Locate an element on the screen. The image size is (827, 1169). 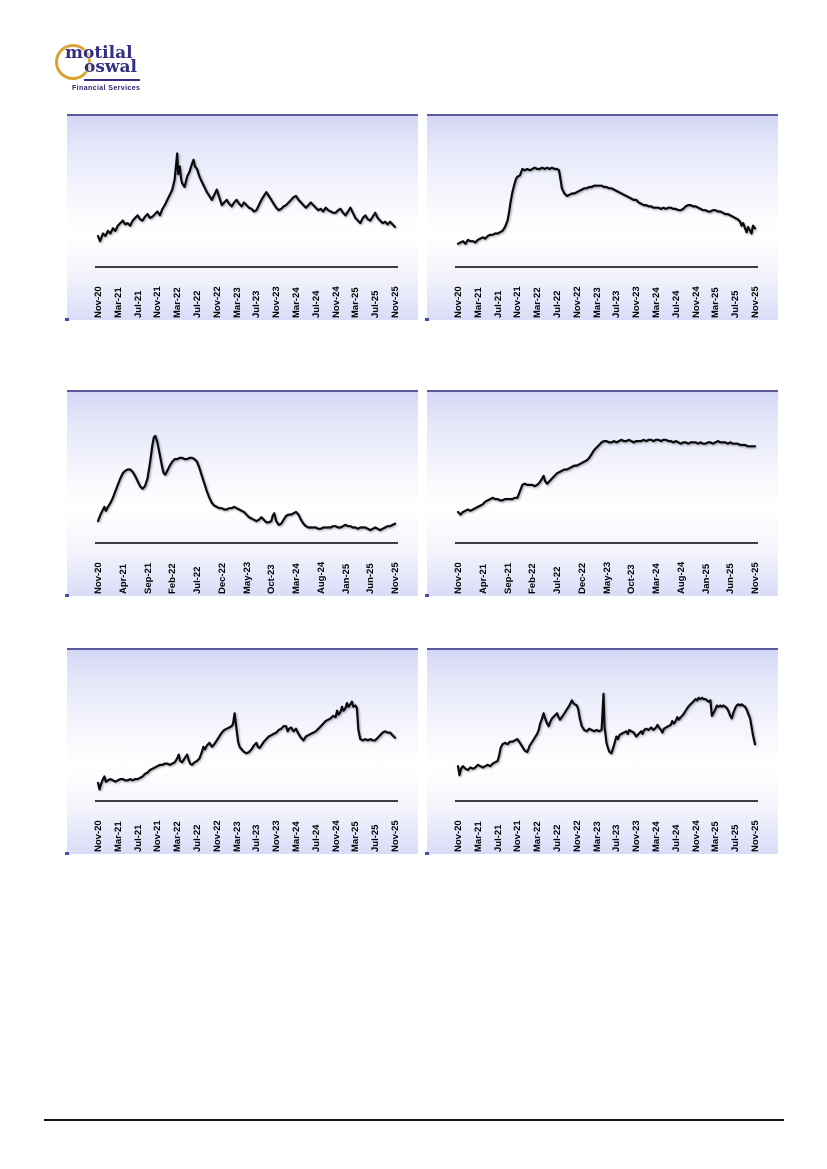
x-tick-label: Jan-25 is located at coordinates (346, 578).